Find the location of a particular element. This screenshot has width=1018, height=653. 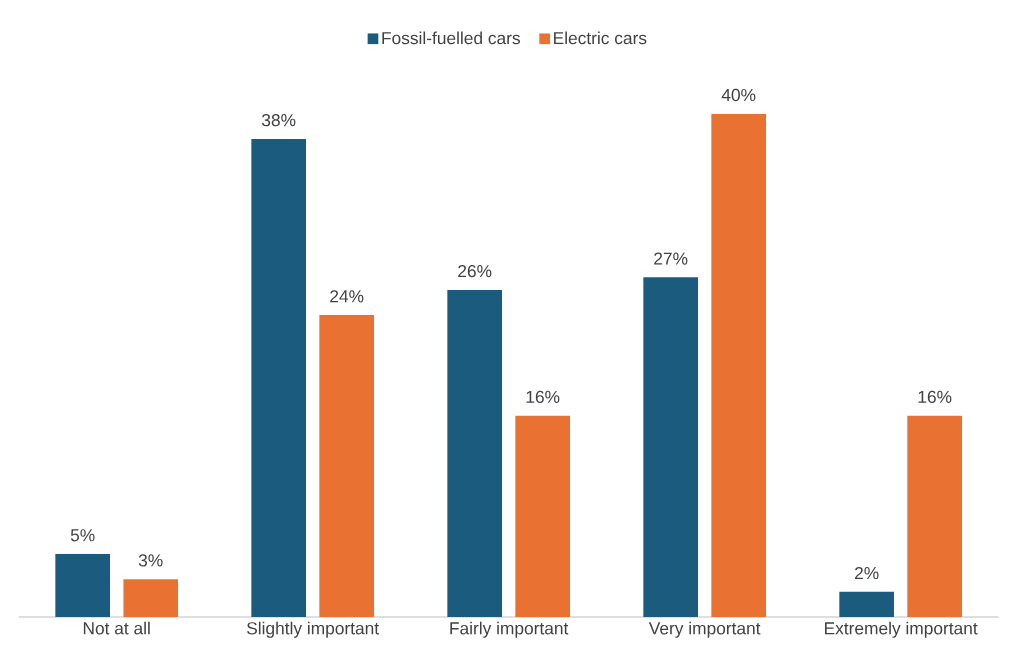

x-tick-label: Extremely important is located at coordinates (901, 629).